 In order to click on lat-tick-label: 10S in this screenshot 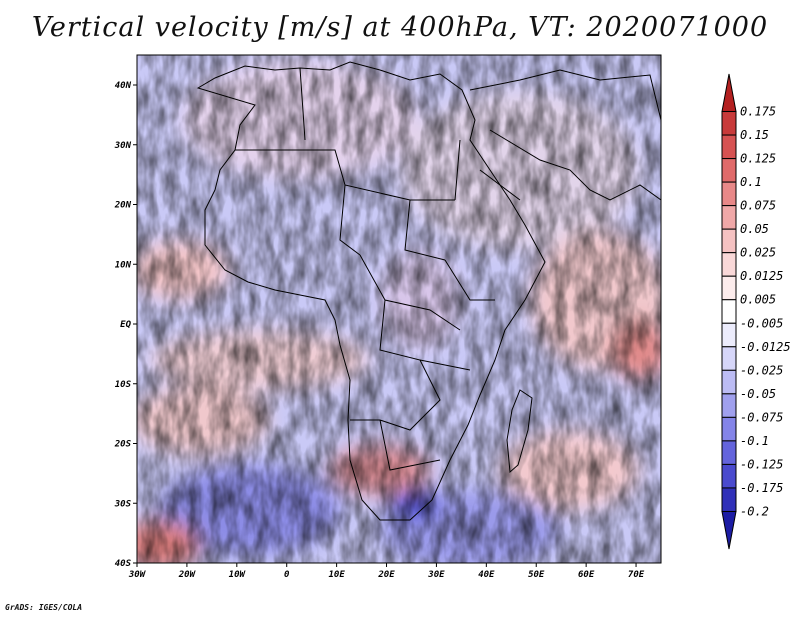, I will do `click(123, 385)`.